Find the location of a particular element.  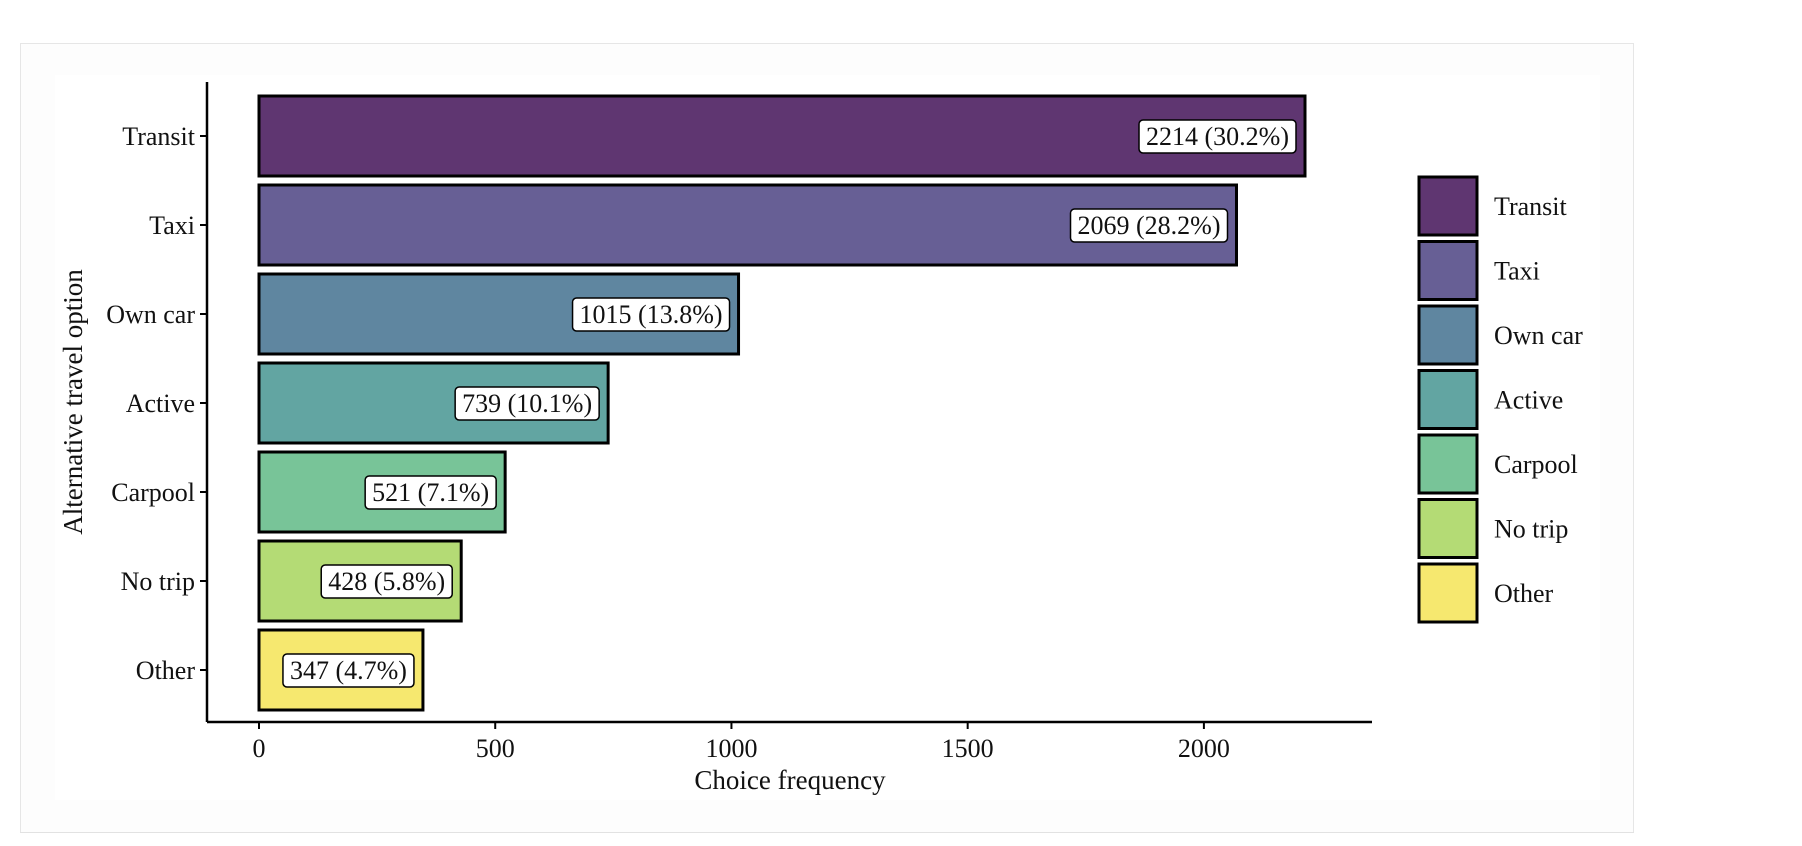

legend-label-active: Active is located at coordinates (1528, 400).